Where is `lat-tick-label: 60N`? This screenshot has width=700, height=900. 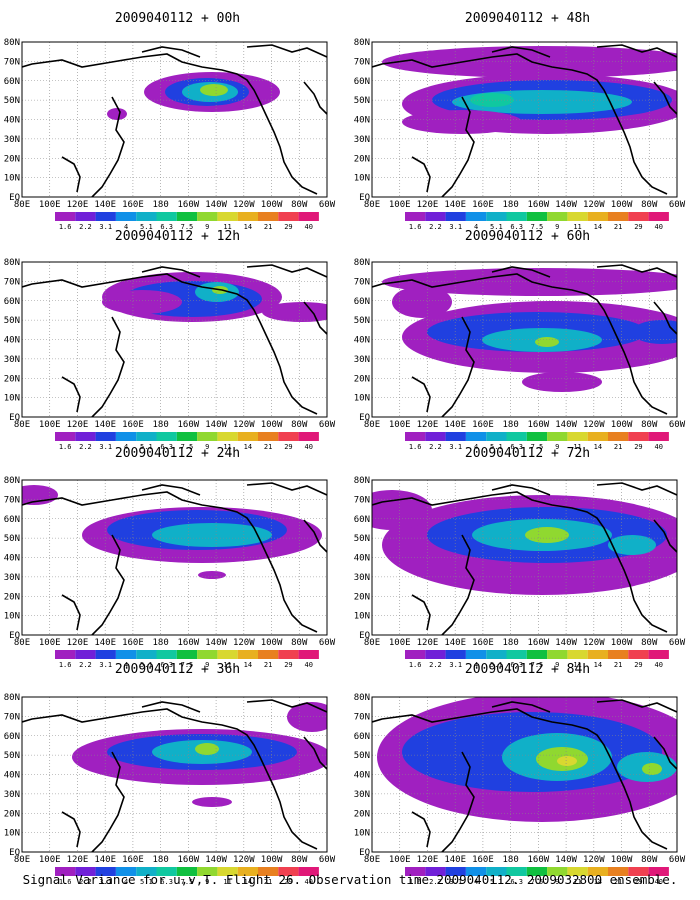
lat-tick-label: 60N is located at coordinates (362, 82).